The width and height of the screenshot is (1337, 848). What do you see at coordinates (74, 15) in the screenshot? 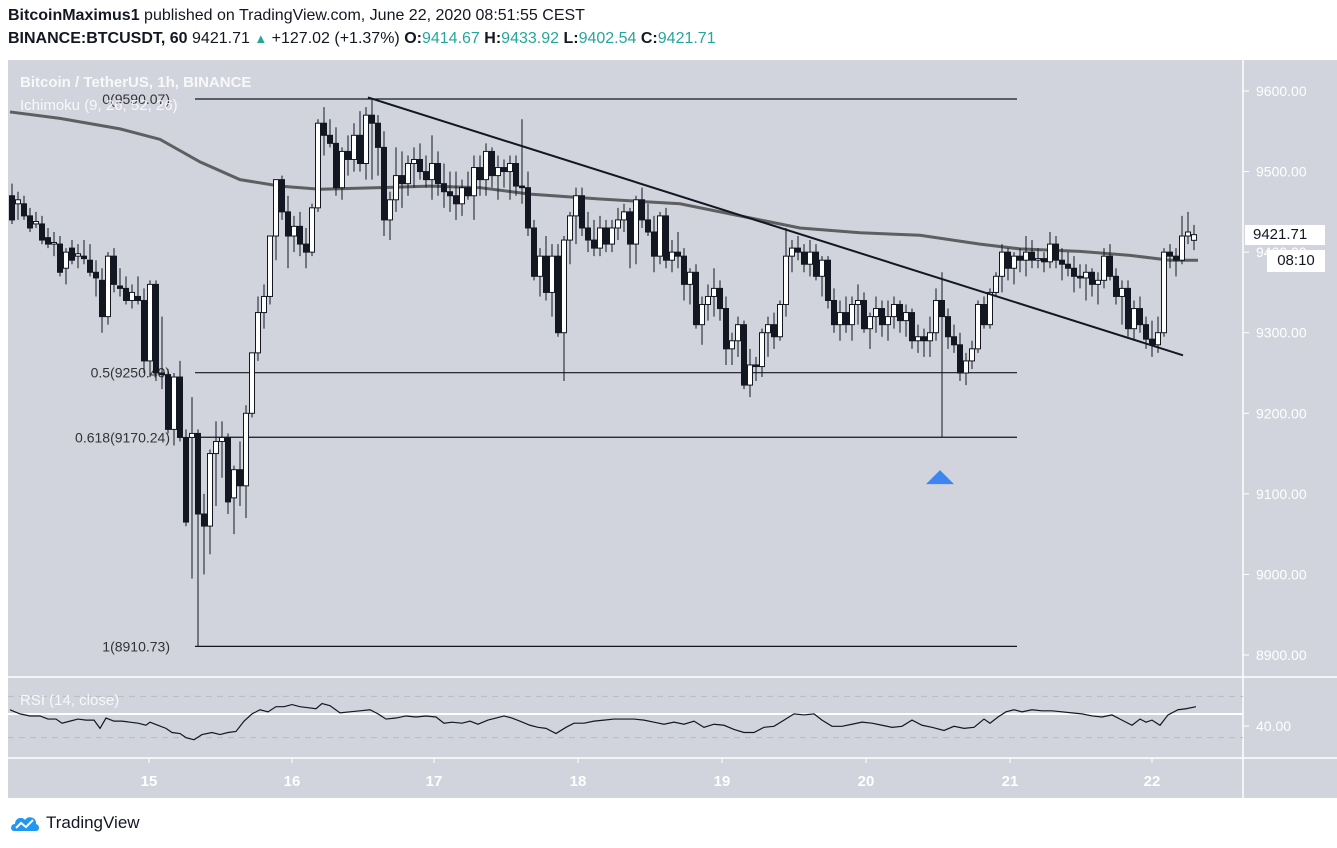
I see `author-name: BitcoinMaximus1` at bounding box center [74, 15].